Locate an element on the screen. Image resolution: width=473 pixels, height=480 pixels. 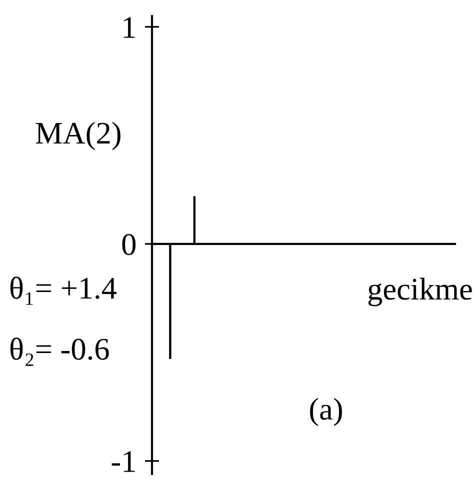
x-axis-title: gecikme is located at coordinates (420, 292).